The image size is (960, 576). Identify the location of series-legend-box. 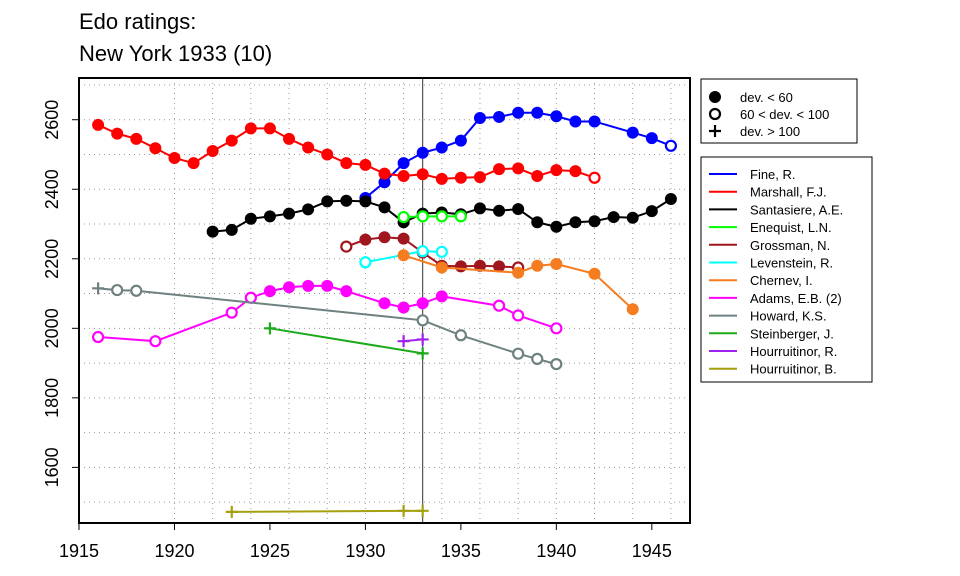
(786, 269).